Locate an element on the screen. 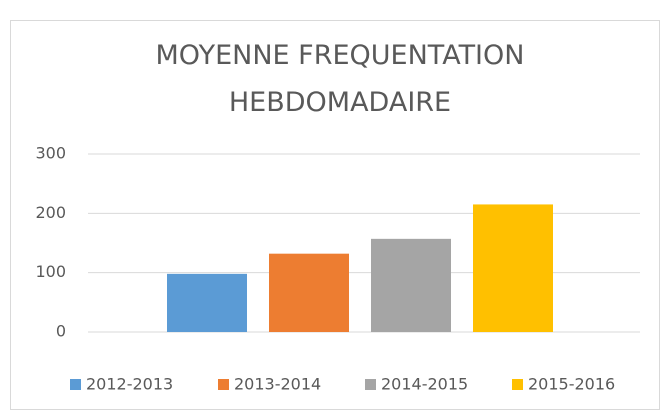 This screenshot has width=672, height=417. y-tick-label: 200 is located at coordinates (50, 212).